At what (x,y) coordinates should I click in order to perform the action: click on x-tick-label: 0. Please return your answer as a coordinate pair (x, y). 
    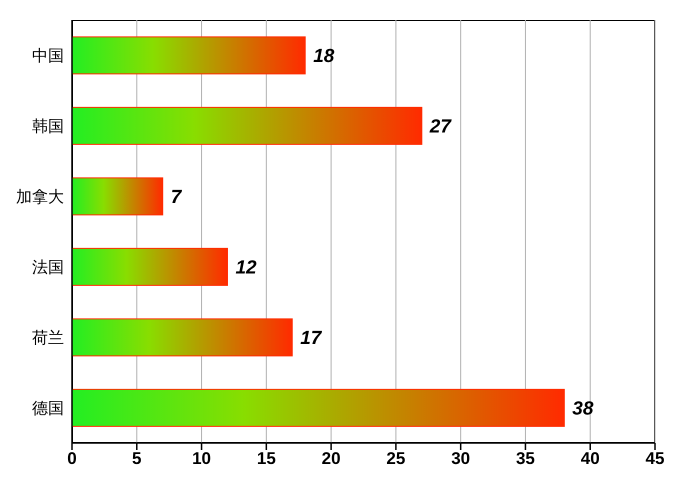
    Looking at the image, I should click on (72, 458).